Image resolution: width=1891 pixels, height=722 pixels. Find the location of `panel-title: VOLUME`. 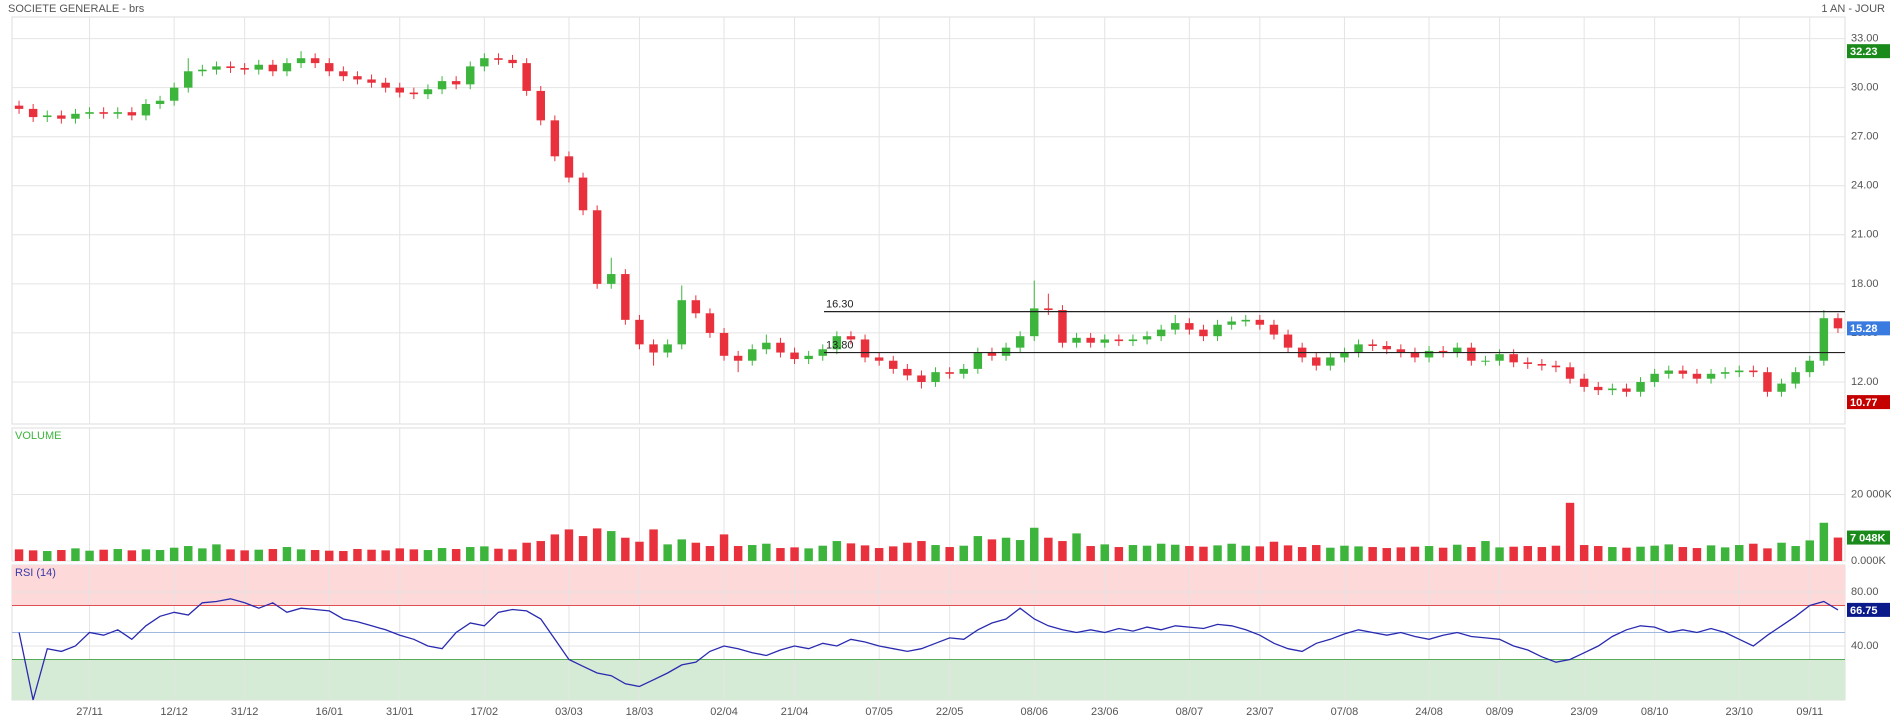

panel-title: VOLUME is located at coordinates (38, 436).